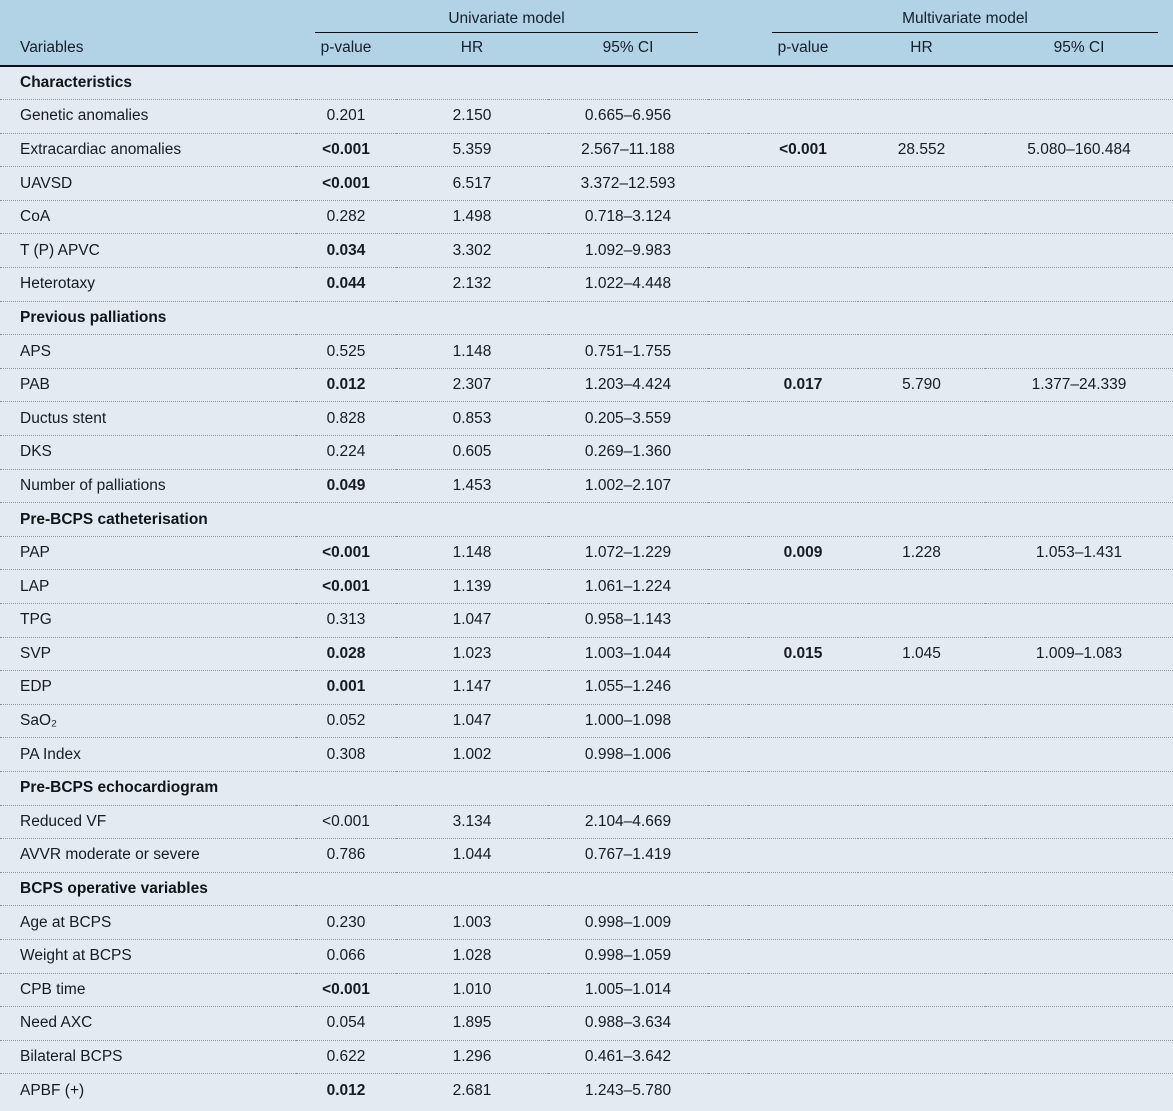  I want to click on multi-ci-cell: 1.053–1.431, so click(1079, 552).